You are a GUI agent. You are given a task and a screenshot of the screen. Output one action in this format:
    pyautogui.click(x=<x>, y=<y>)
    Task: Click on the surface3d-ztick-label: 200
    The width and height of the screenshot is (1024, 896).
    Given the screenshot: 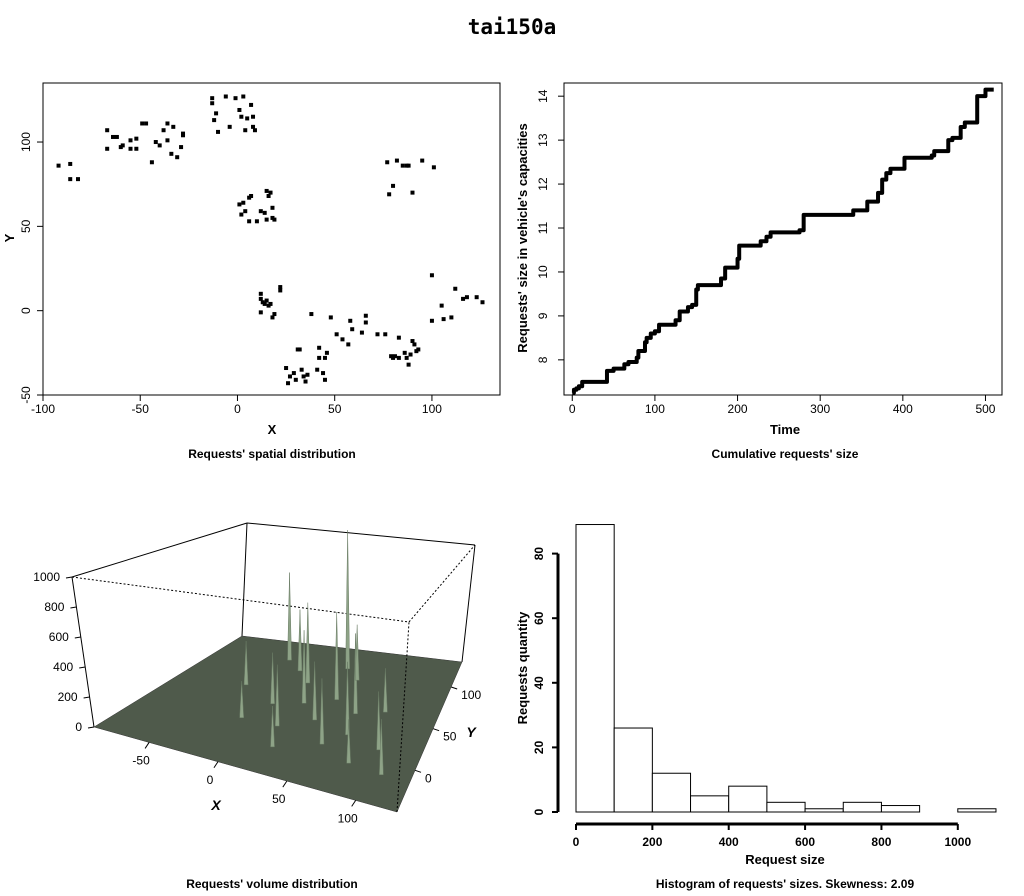 What is the action you would take?
    pyautogui.click(x=68, y=697)
    